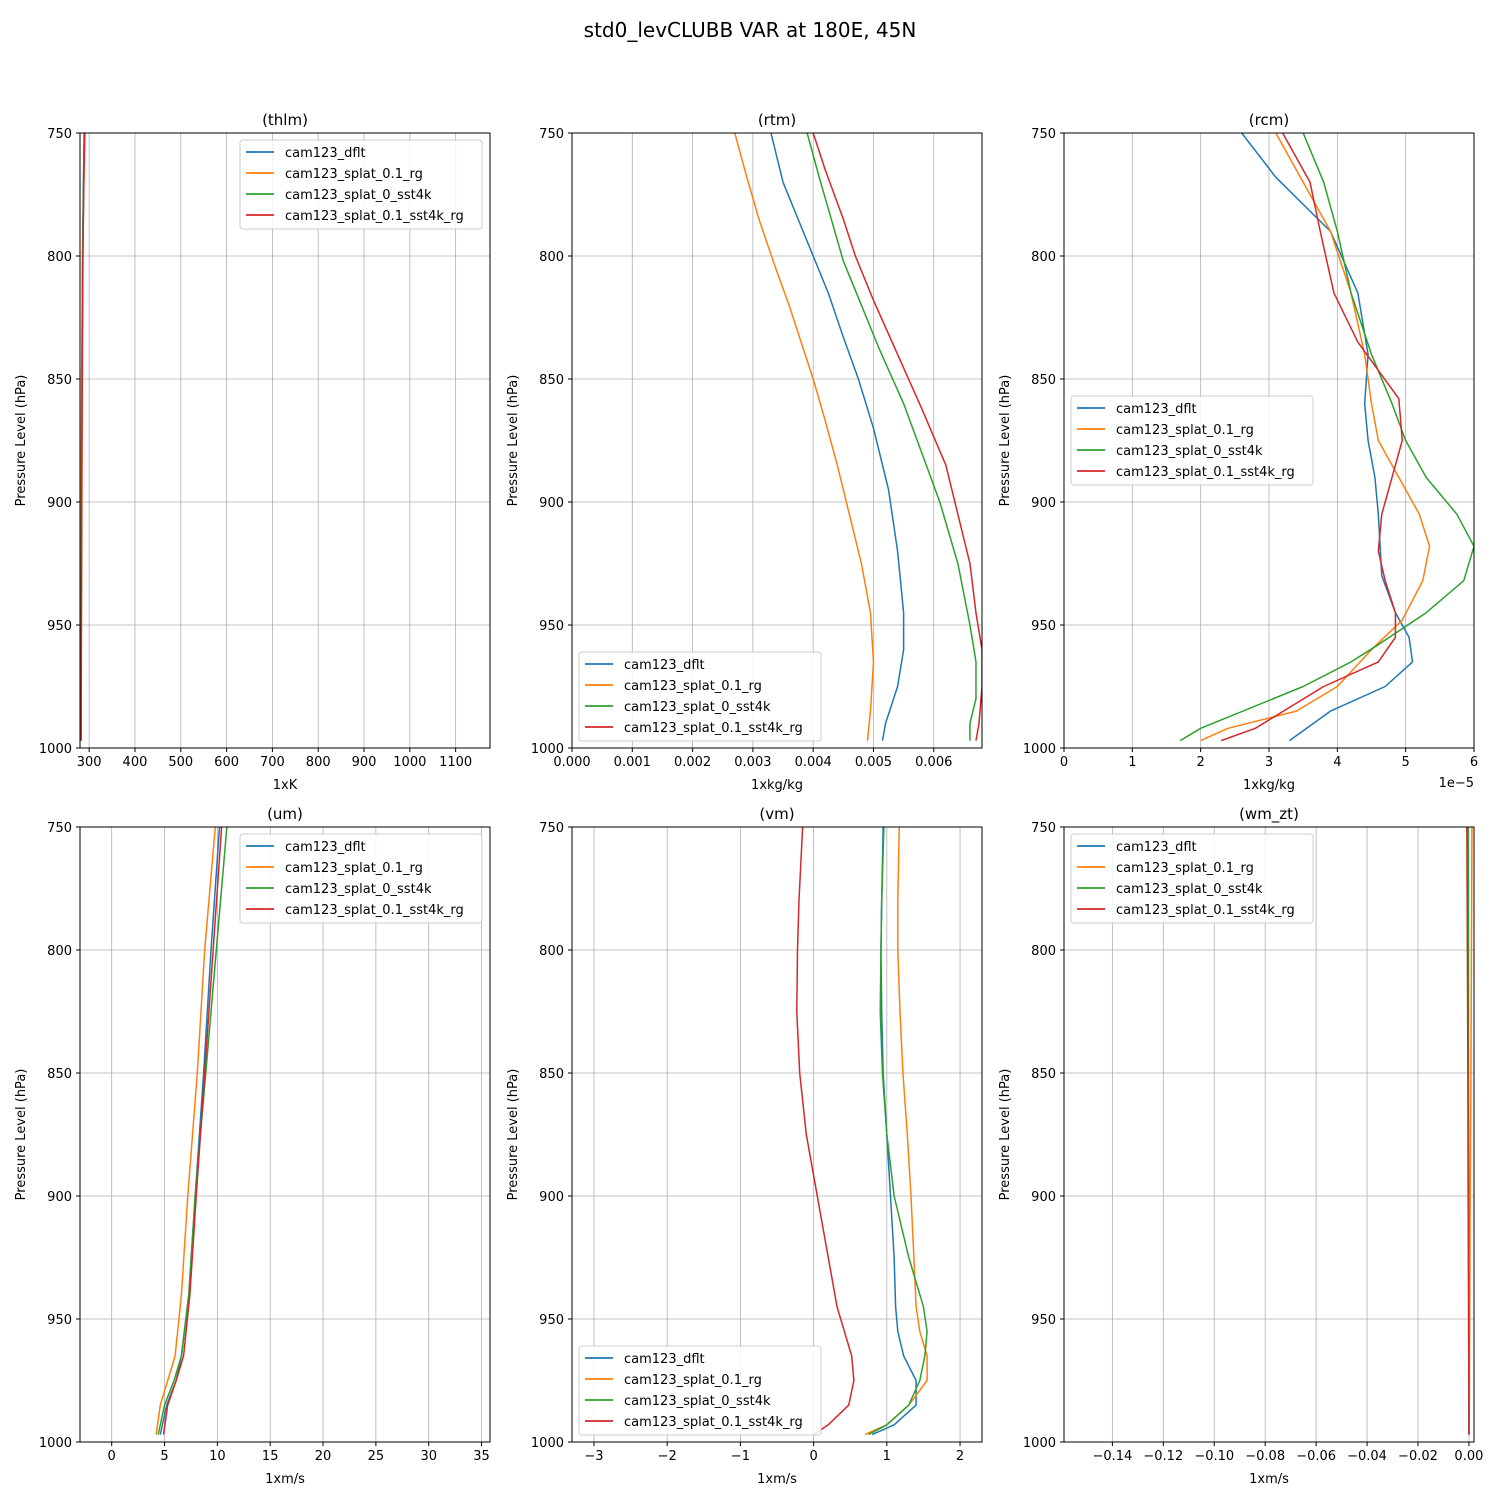 Image resolution: width=1500 pixels, height=1500 pixels. What do you see at coordinates (285, 785) in the screenshot?
I see `x-axis-label: 1xK` at bounding box center [285, 785].